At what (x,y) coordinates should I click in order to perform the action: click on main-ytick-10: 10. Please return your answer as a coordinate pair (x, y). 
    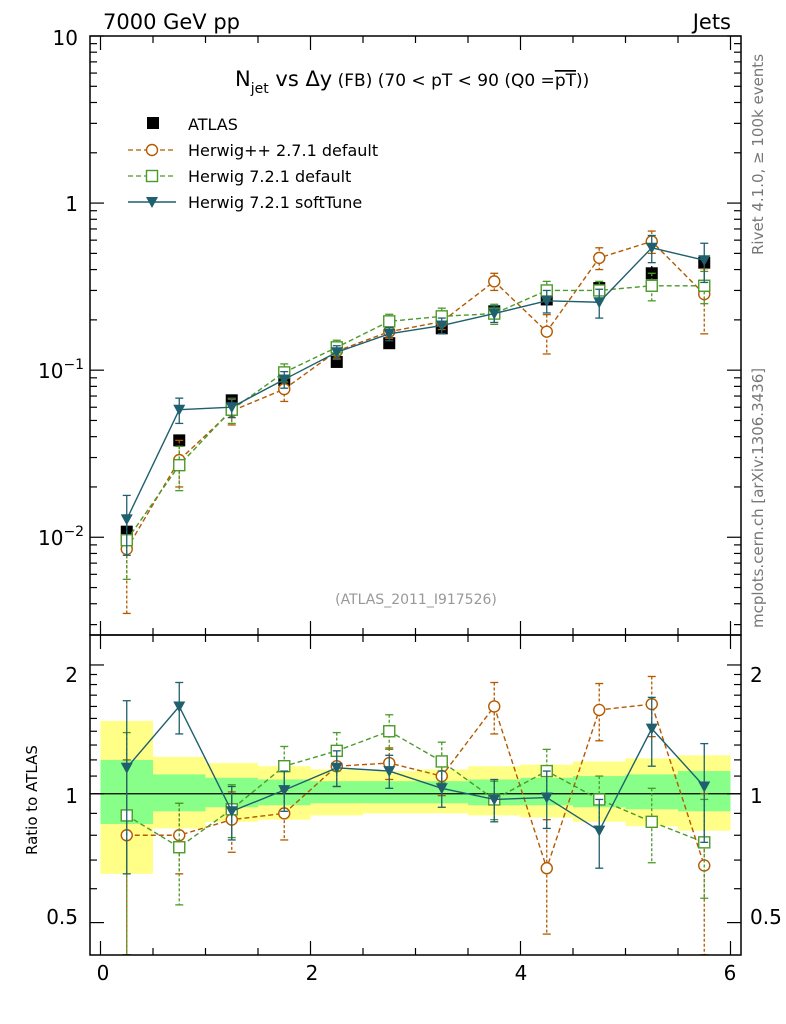
    Looking at the image, I should click on (65, 38).